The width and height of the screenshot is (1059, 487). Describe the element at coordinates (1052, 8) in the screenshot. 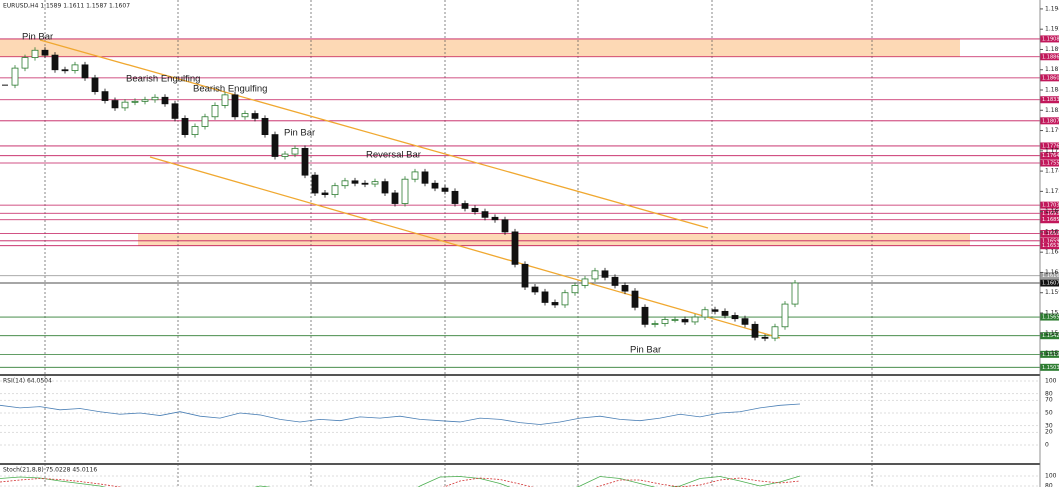

I see `y-tick-label: 1.1945` at that location.